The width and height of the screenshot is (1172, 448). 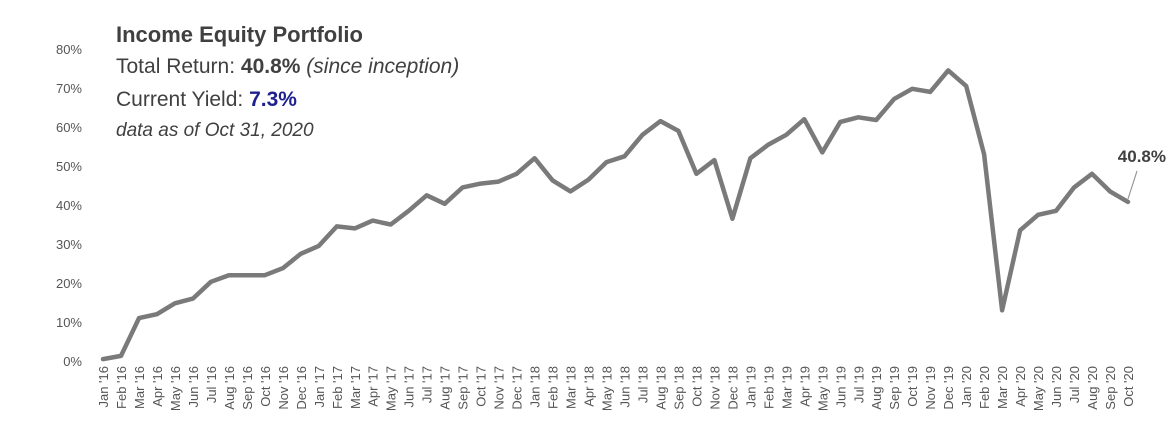 I want to click on x-tick-label: Jan '20, so click(x=966, y=387).